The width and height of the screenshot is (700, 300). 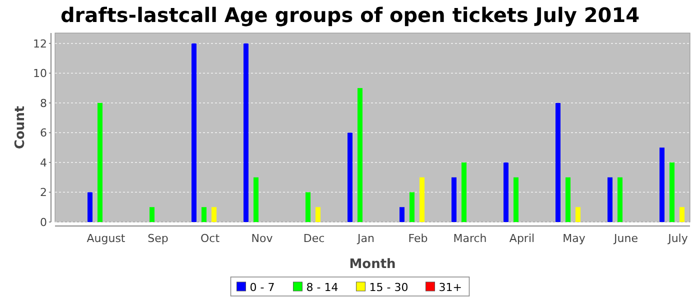 I want to click on y-axis-title: Count, so click(x=20, y=128).